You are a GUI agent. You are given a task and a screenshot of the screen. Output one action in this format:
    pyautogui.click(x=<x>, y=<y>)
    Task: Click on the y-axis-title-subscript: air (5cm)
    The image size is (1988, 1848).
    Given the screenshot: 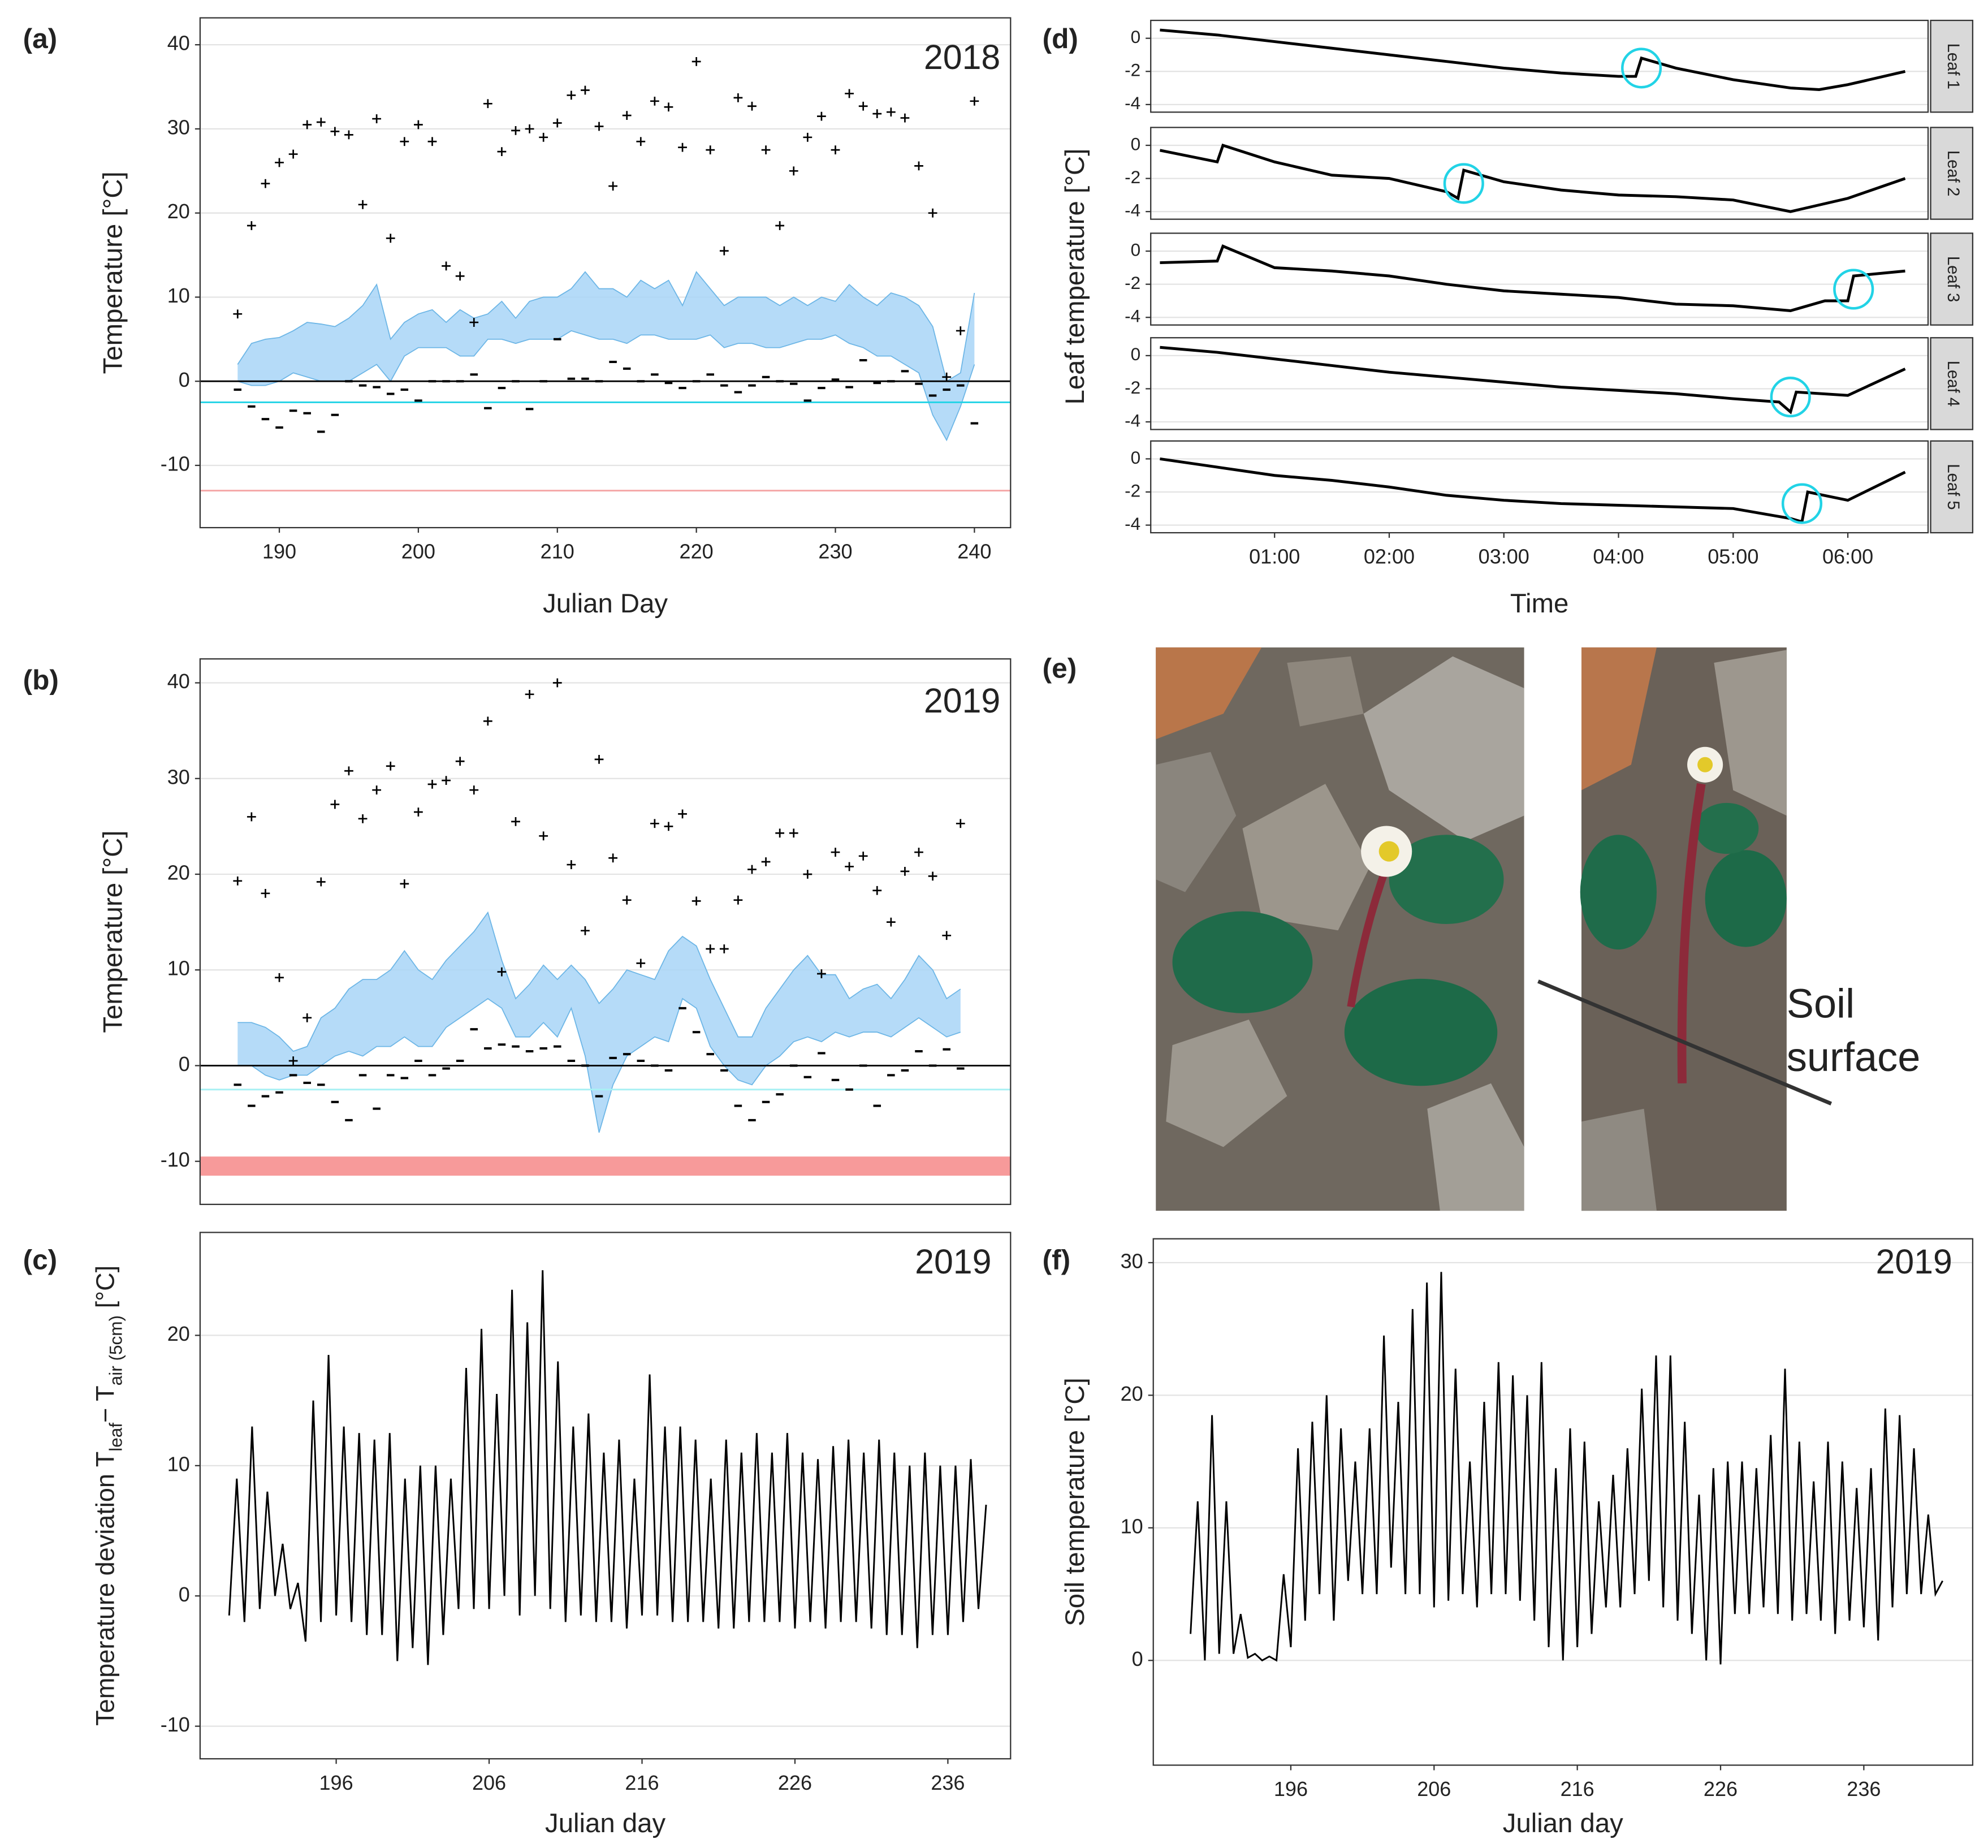 What is the action you would take?
    pyautogui.click(x=116, y=1350)
    